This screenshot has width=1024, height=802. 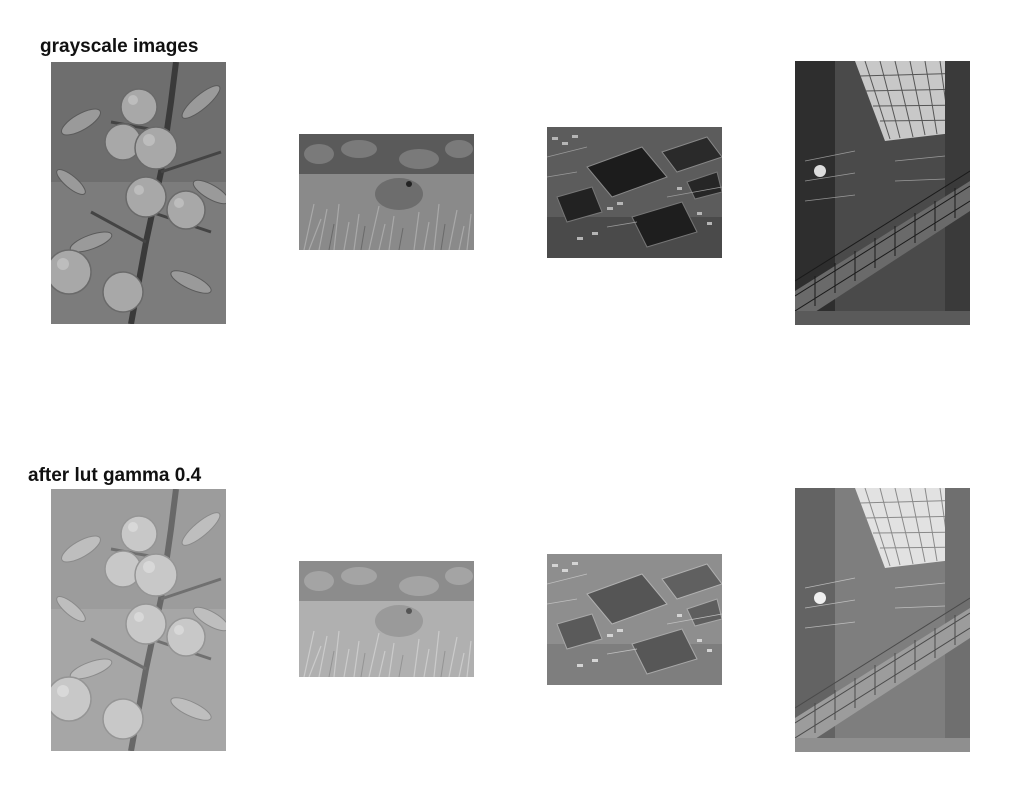 I want to click on rabbit-image, so click(x=386, y=192).